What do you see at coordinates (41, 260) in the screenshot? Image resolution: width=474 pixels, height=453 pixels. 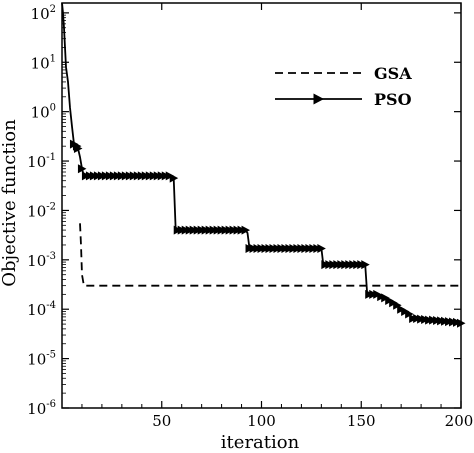 I see `y-tick-label: 10⁻³` at bounding box center [41, 260].